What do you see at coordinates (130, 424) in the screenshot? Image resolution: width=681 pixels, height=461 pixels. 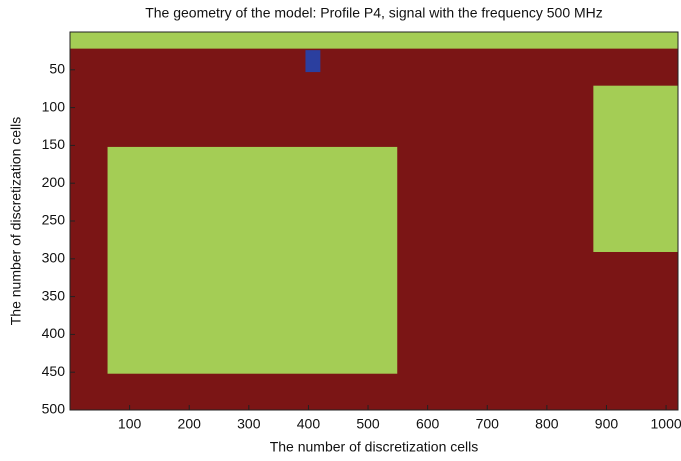 I see `x-tick-label: 100` at bounding box center [130, 424].